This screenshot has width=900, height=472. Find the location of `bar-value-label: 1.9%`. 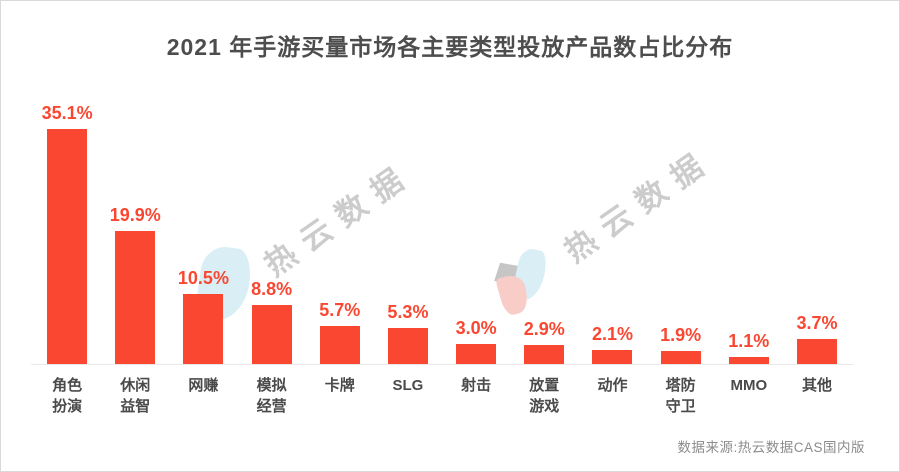

bar-value-label: 1.9% is located at coordinates (681, 335).